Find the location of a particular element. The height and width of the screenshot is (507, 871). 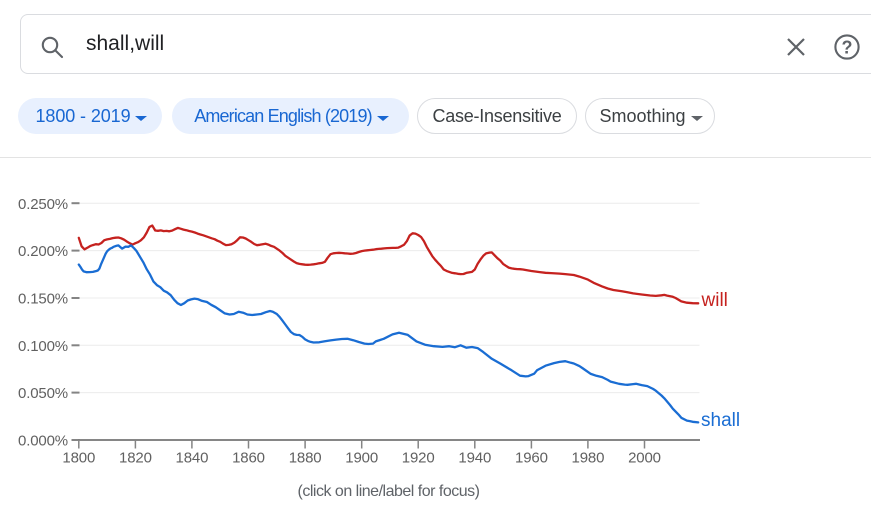

svg-text: 1900 is located at coordinates (361, 458).